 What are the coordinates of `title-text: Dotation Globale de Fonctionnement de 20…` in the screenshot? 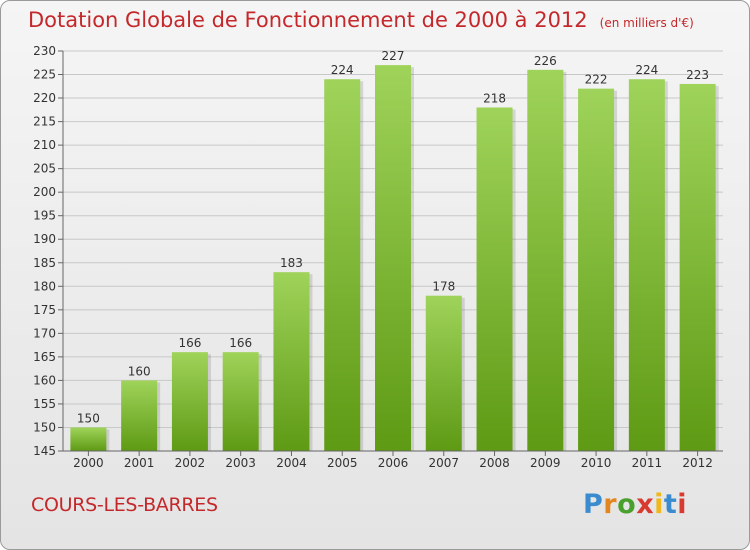 It's located at (308, 20).